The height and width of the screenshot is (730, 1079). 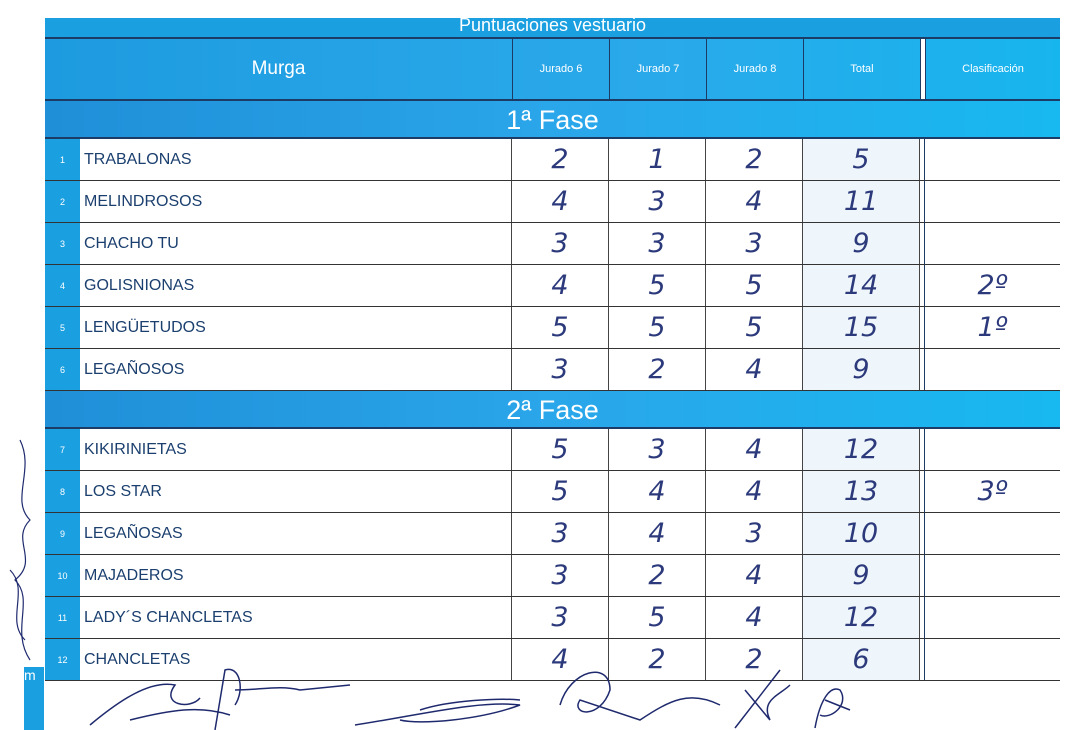 What do you see at coordinates (62, 659) in the screenshot?
I see `row-number: 12` at bounding box center [62, 659].